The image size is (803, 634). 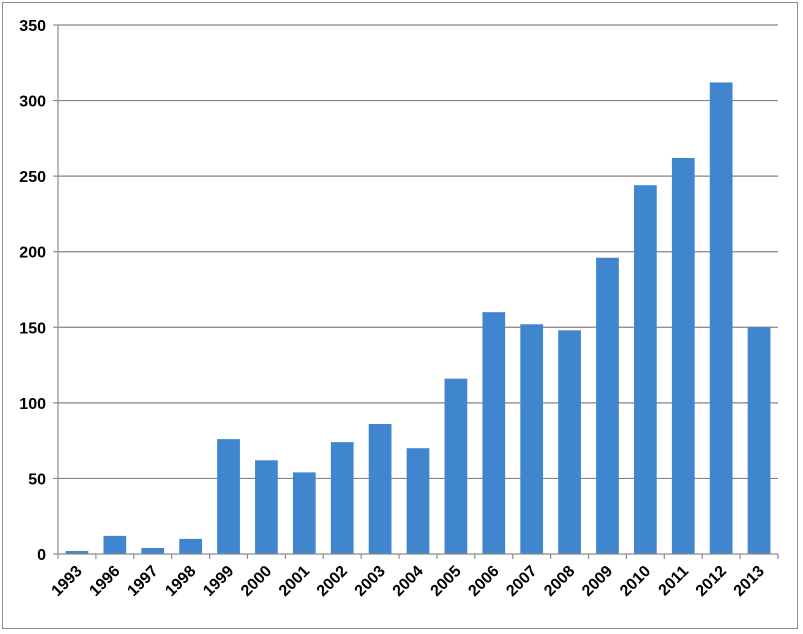 I want to click on y-tick-label: 250, so click(x=32, y=177).